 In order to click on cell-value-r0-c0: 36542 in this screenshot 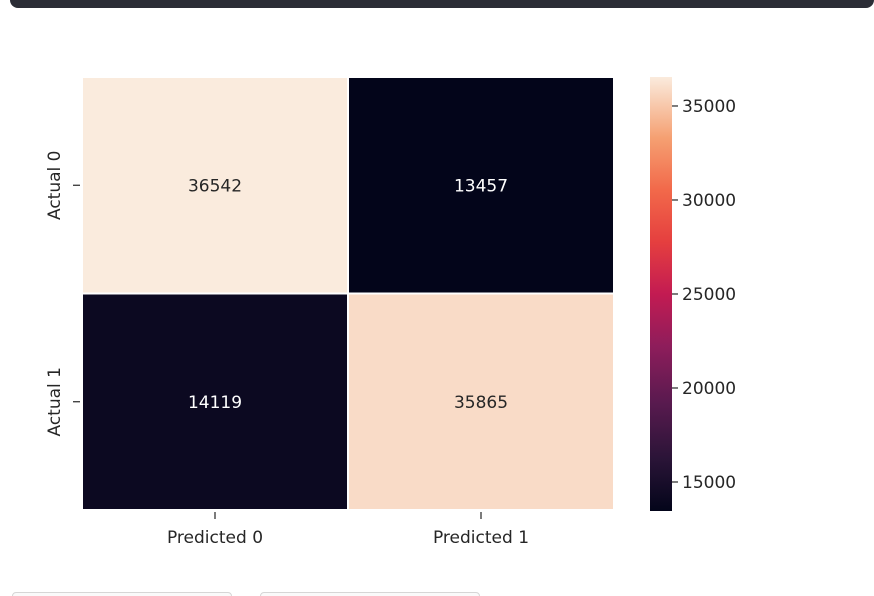, I will do `click(215, 186)`.